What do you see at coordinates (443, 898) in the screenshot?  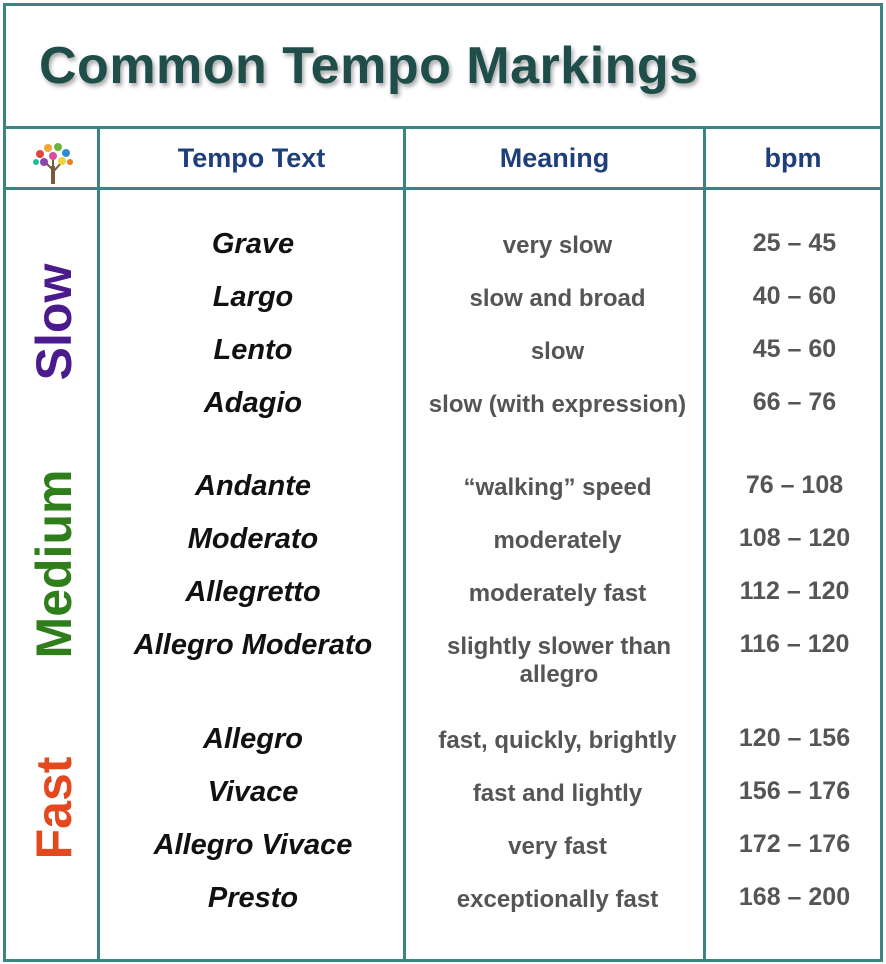 I see `table-row: Presto exceptionally fast 168 – 200` at bounding box center [443, 898].